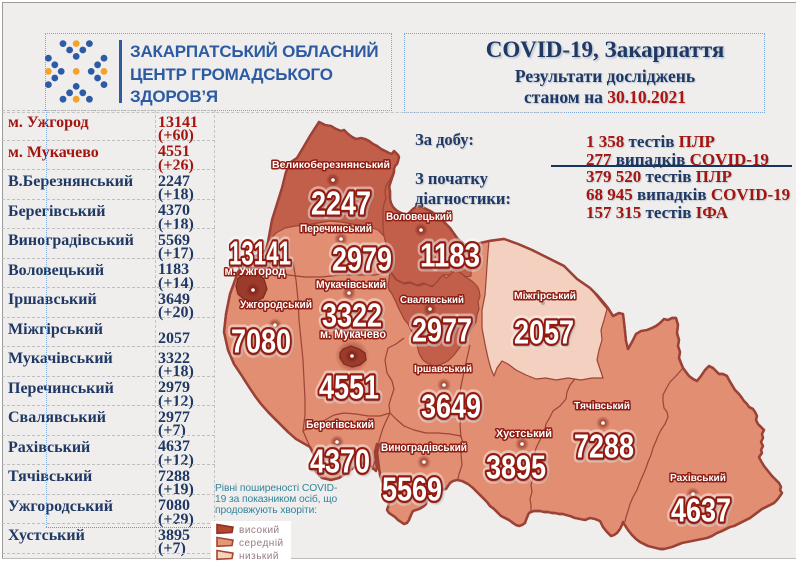 Image resolution: width=796 pixels, height=565 pixels. I want to click on svg-text: 7288, so click(604, 446).